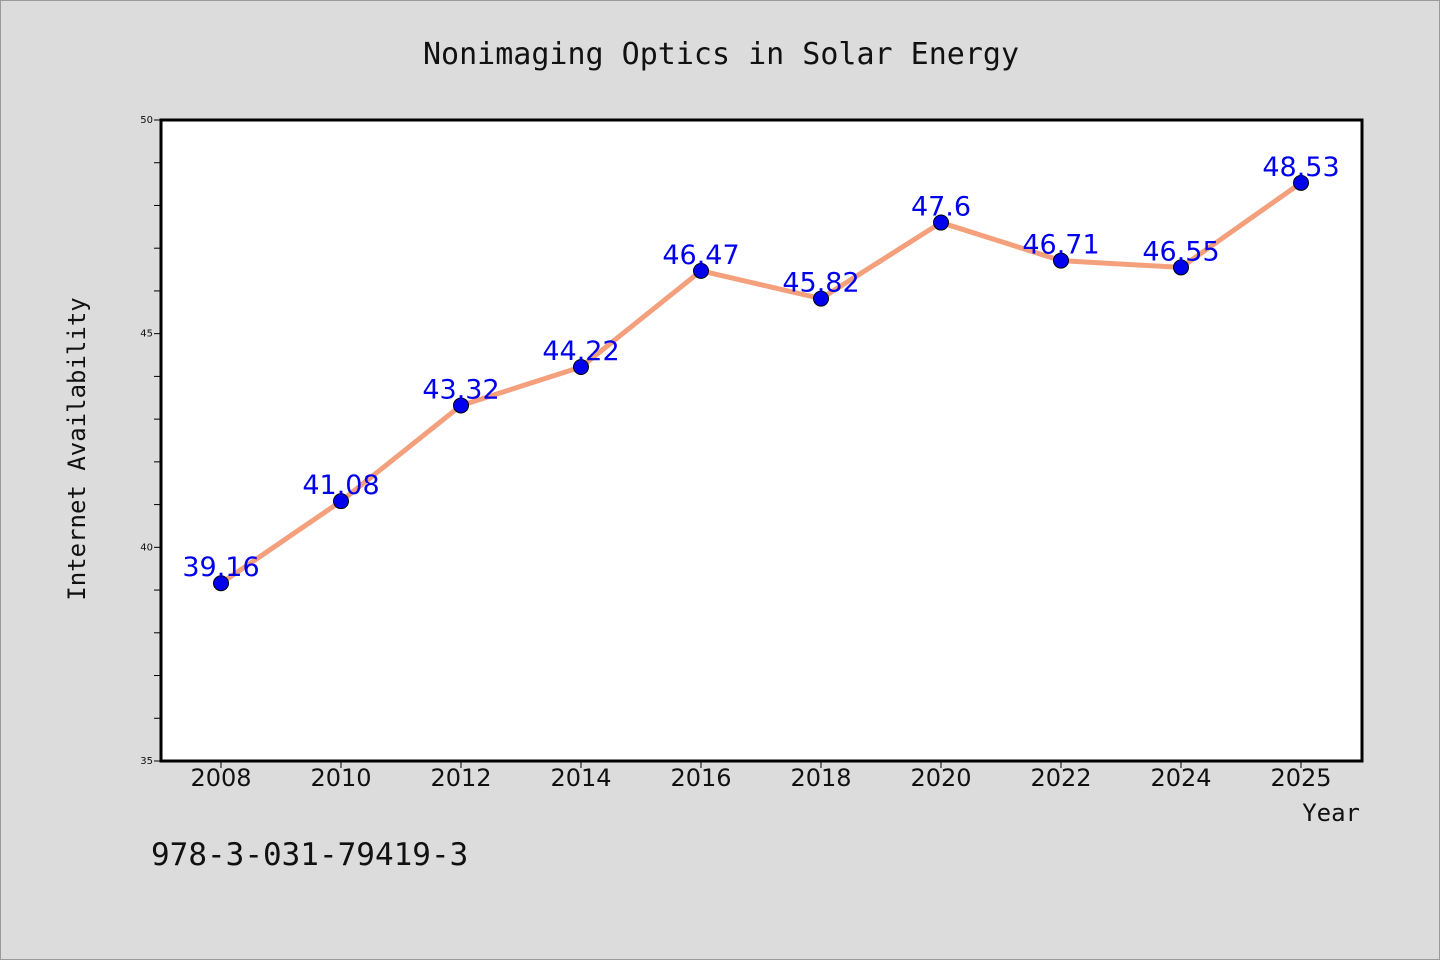 The image size is (1440, 960). Describe the element at coordinates (761, 776) in the screenshot. I see `x-axis-ticks: 2008 2010 2012 2014 2016 2018 2020 2022 2024 2025` at that location.